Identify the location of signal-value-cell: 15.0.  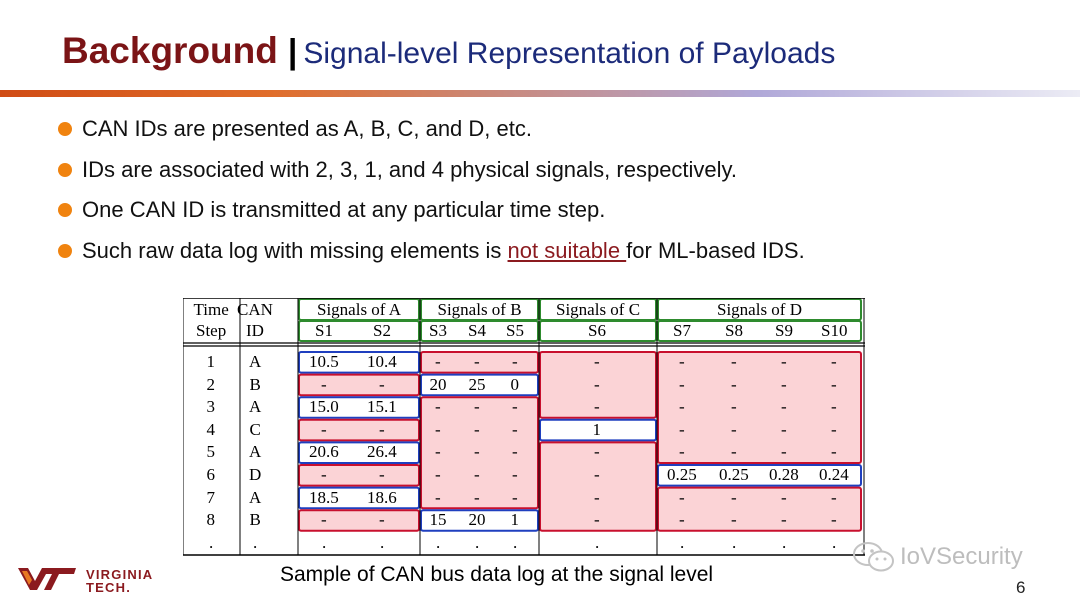
(324, 407).